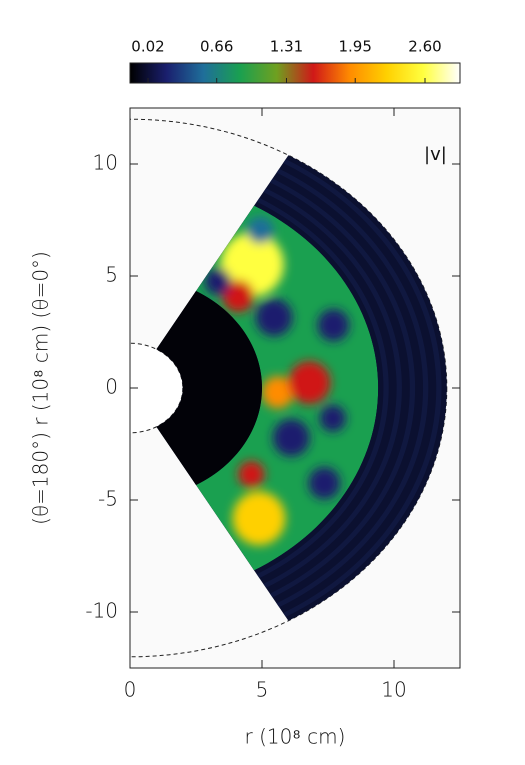 This screenshot has width=525, height=765. I want to click on annotation: |v|, so click(435, 154).